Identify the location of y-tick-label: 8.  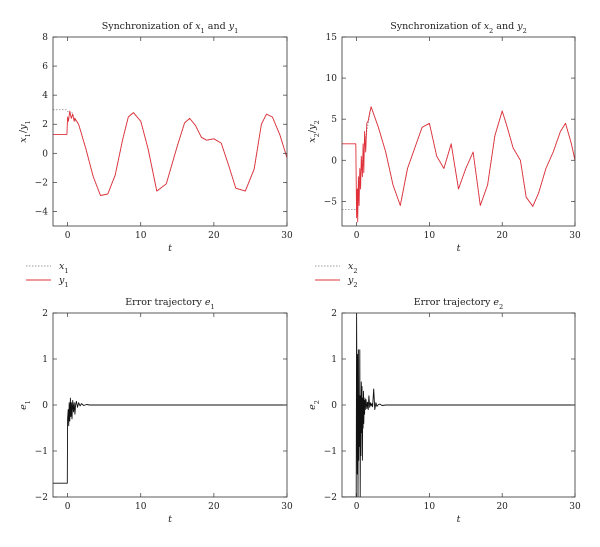
(45, 38).